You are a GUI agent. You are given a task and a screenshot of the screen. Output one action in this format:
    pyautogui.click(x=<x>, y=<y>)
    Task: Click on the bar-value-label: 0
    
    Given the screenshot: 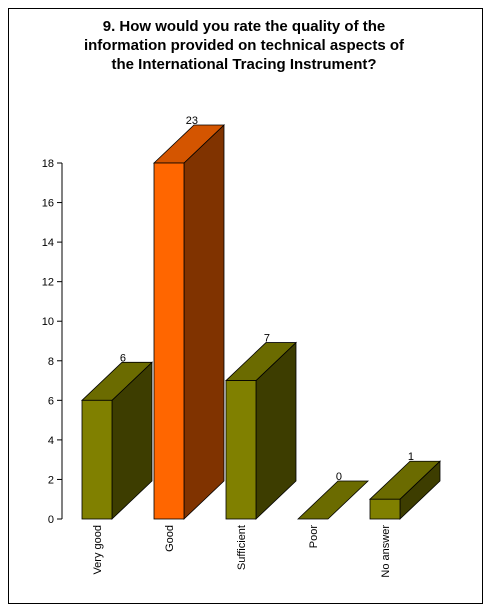 What is the action you would take?
    pyautogui.click(x=339, y=477)
    